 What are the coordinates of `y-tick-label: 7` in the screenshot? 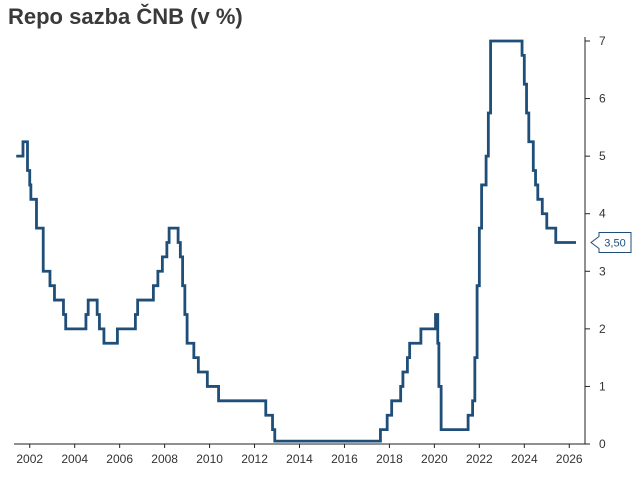 It's located at (602, 41).